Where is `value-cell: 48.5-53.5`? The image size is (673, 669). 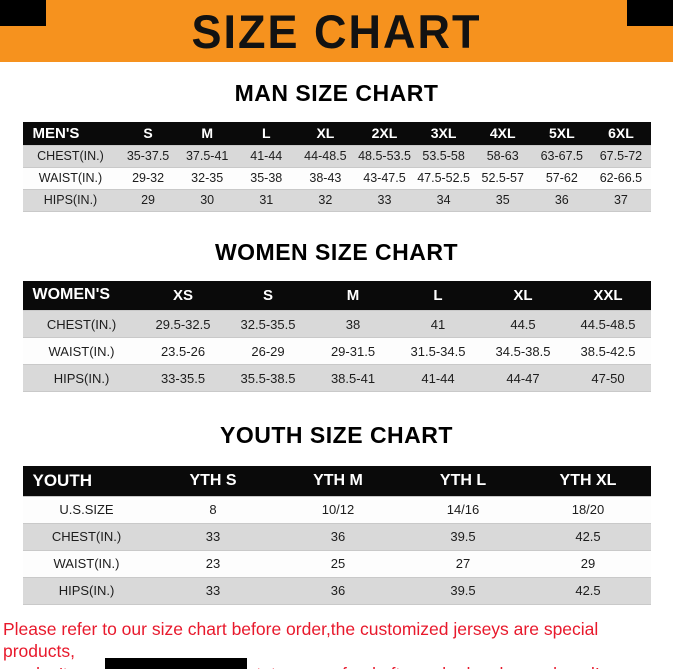
value-cell: 48.5-53.5 is located at coordinates (384, 156).